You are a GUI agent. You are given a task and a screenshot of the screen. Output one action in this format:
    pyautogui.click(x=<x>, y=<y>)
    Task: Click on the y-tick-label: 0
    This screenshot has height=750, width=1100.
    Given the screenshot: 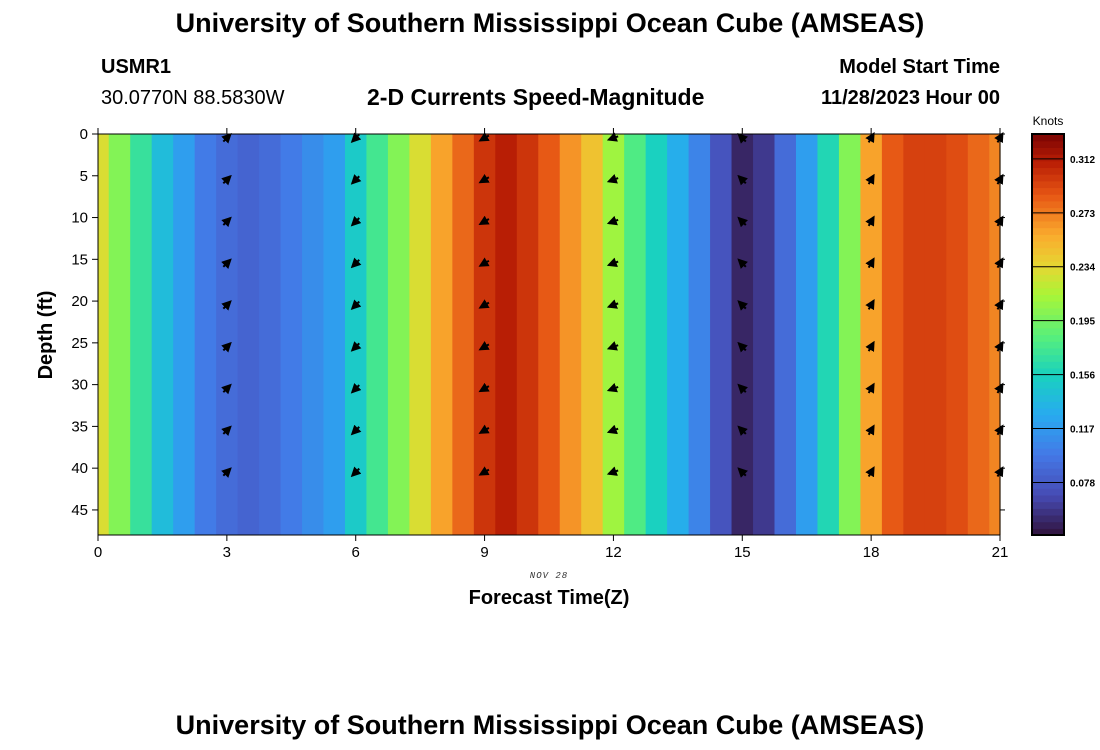 What is the action you would take?
    pyautogui.click(x=84, y=134)
    